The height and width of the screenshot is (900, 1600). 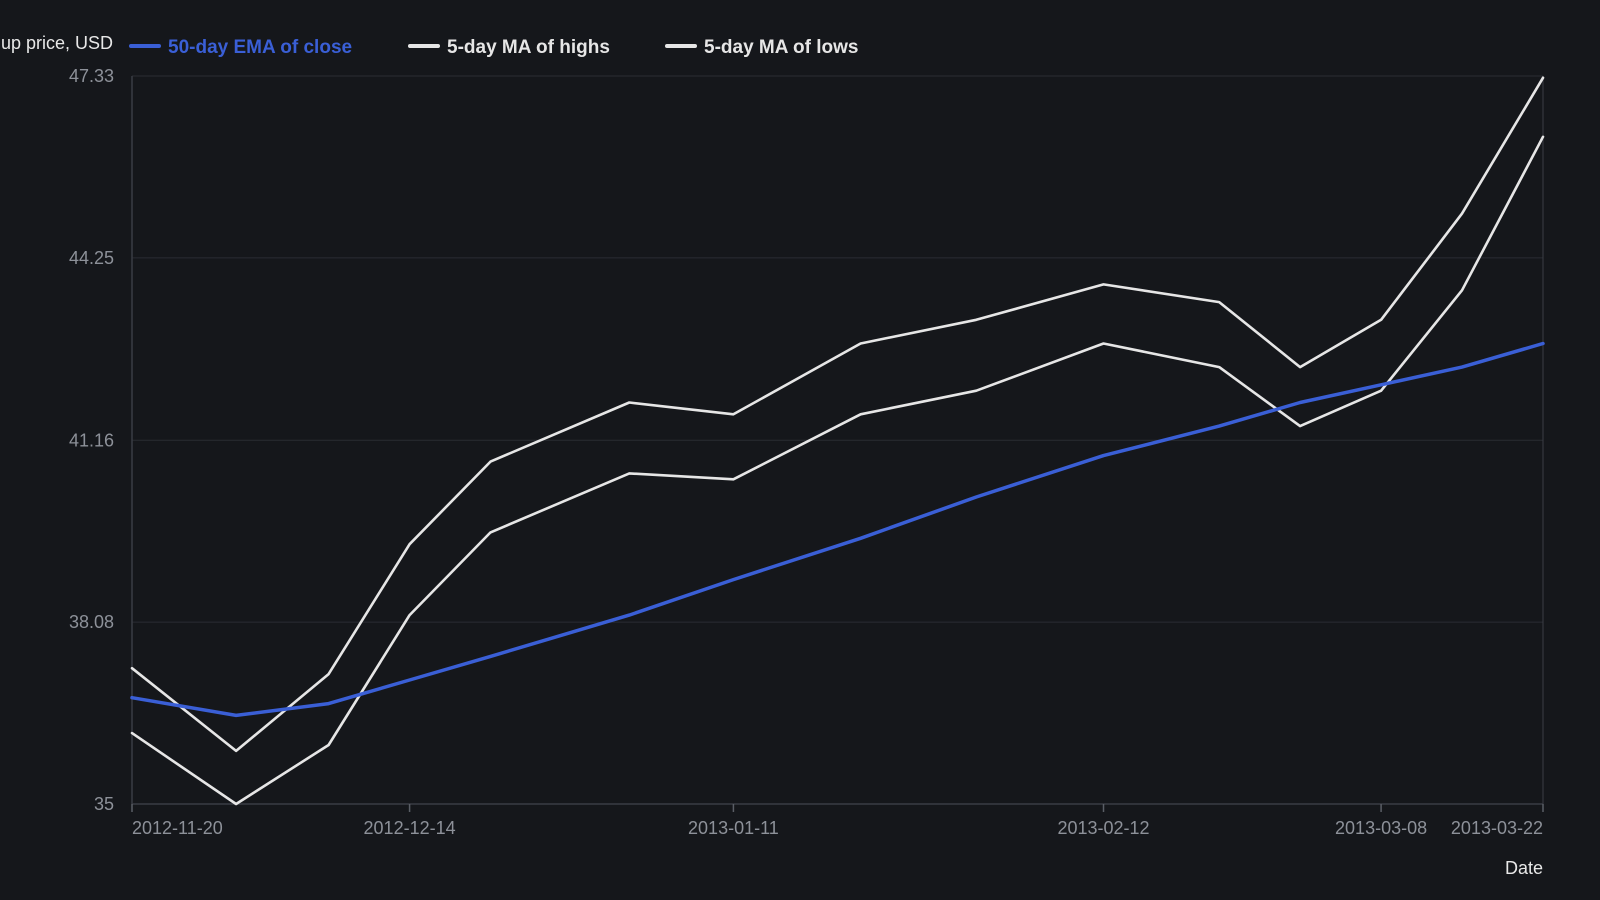 I want to click on y-tick-label: 35, so click(x=104, y=804).